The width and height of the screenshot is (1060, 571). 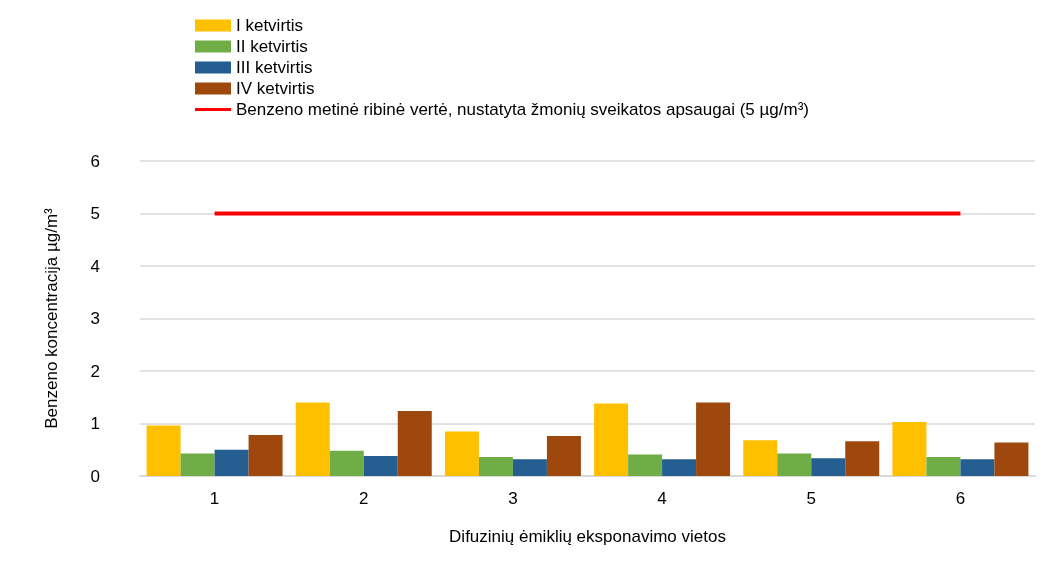 What do you see at coordinates (662, 498) in the screenshot?
I see `x-tick-label: 4` at bounding box center [662, 498].